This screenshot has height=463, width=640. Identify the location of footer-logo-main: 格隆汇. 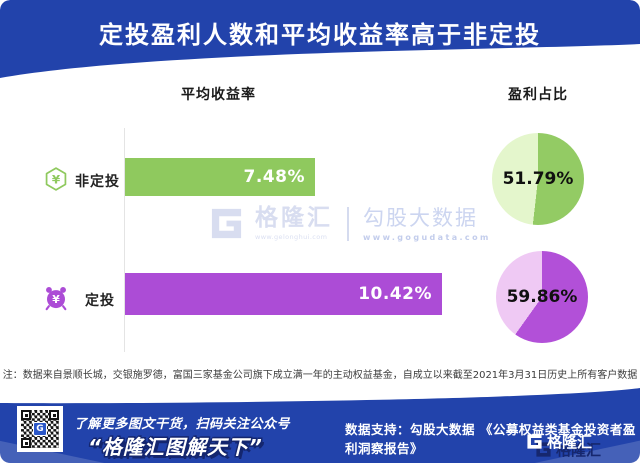
(559, 441).